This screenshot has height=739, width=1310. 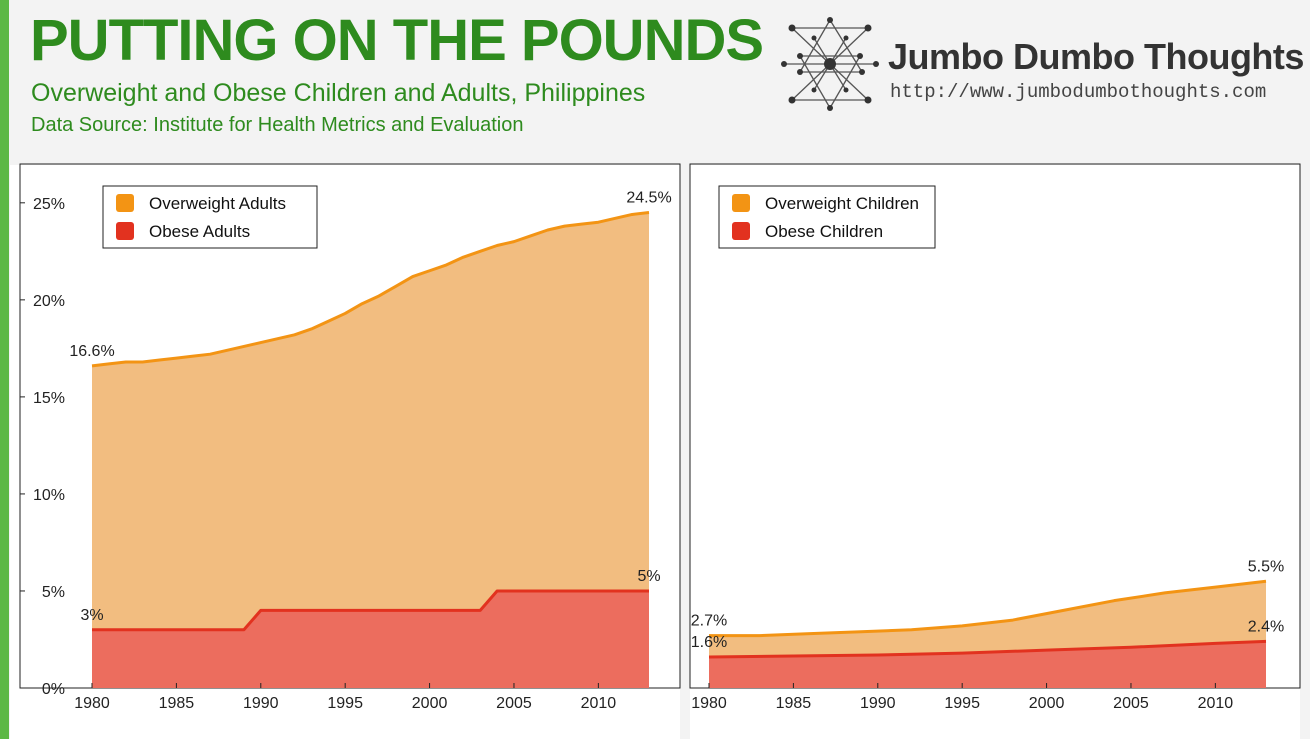 What do you see at coordinates (370, 639) in the screenshot?
I see `area-obese-adults` at bounding box center [370, 639].